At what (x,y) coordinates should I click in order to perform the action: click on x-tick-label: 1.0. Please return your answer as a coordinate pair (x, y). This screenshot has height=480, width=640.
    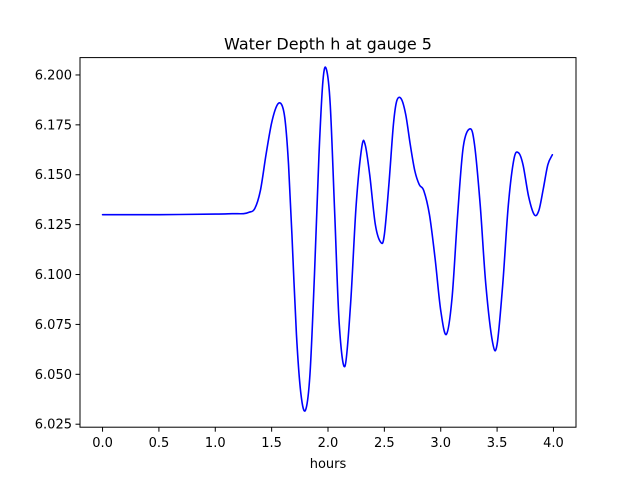
    Looking at the image, I should click on (215, 443).